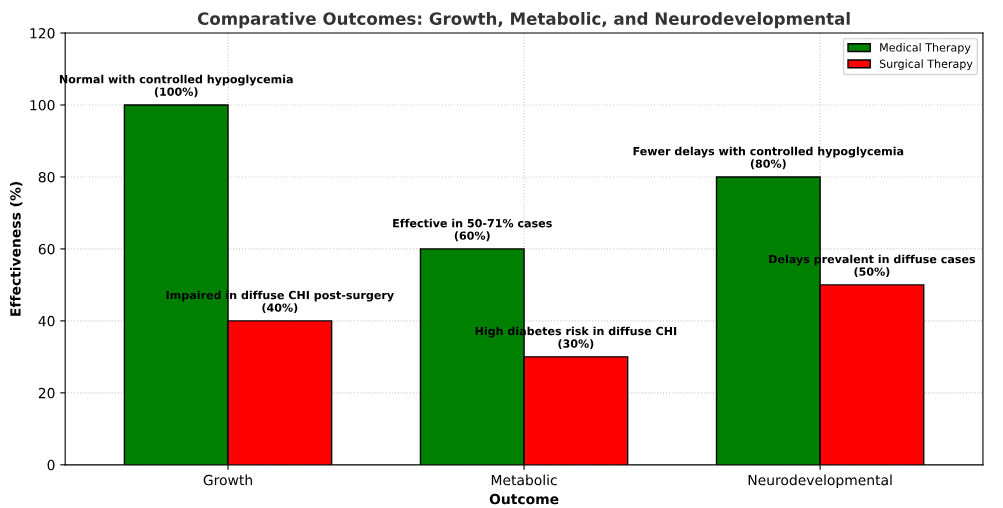  Describe the element at coordinates (46, 177) in the screenshot. I see `y-tick-label: 80` at that location.